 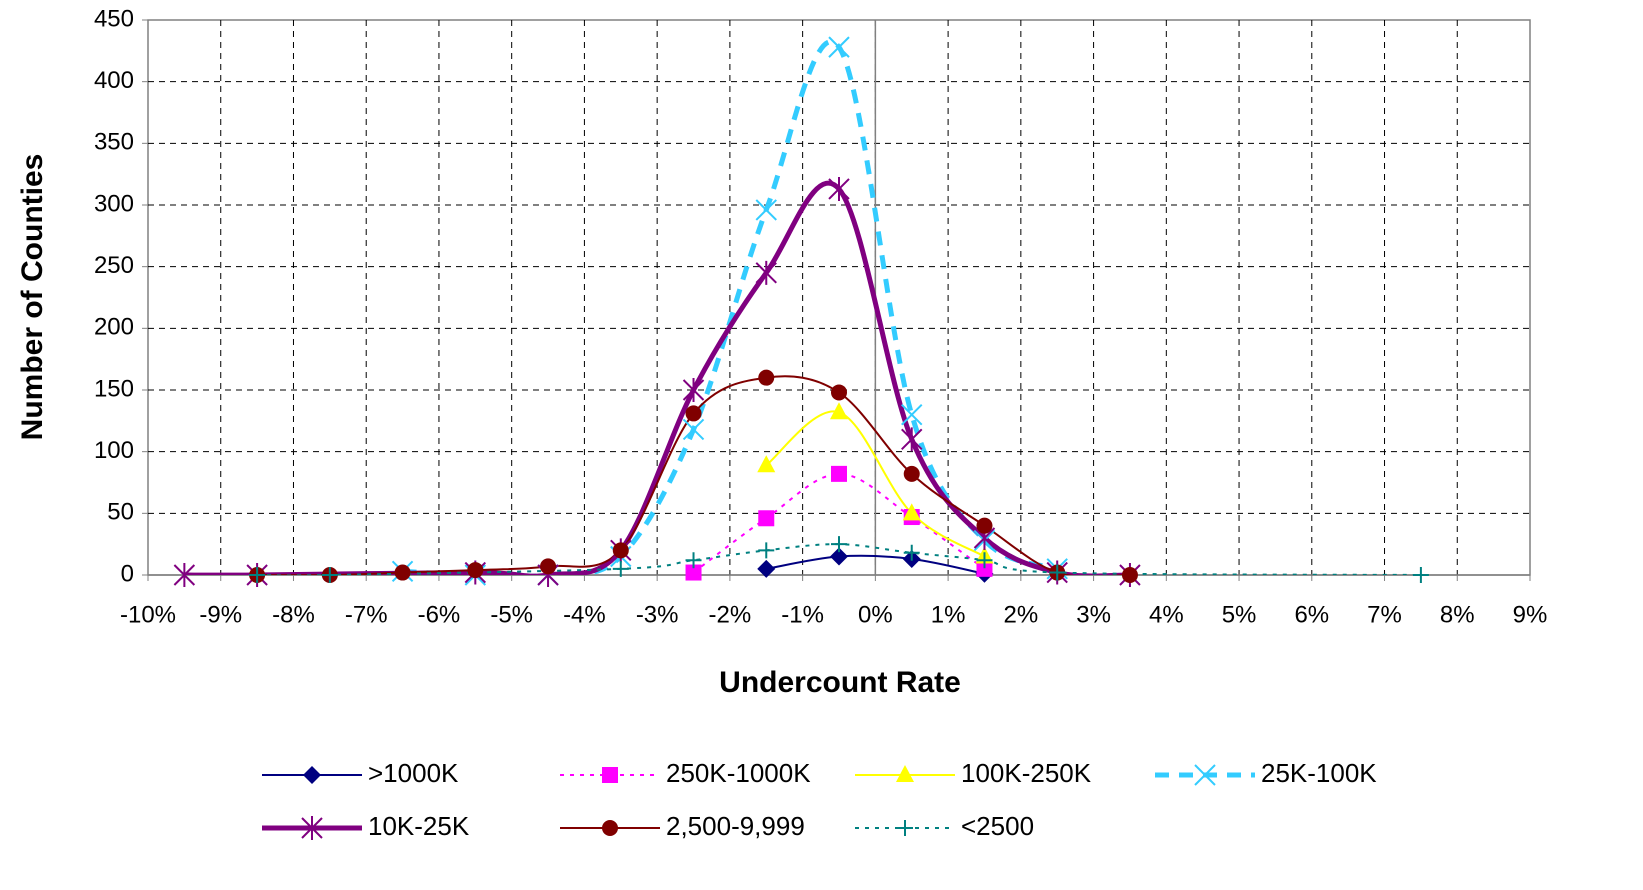 What do you see at coordinates (114, 80) in the screenshot?
I see `y-tick-label: 400` at bounding box center [114, 80].